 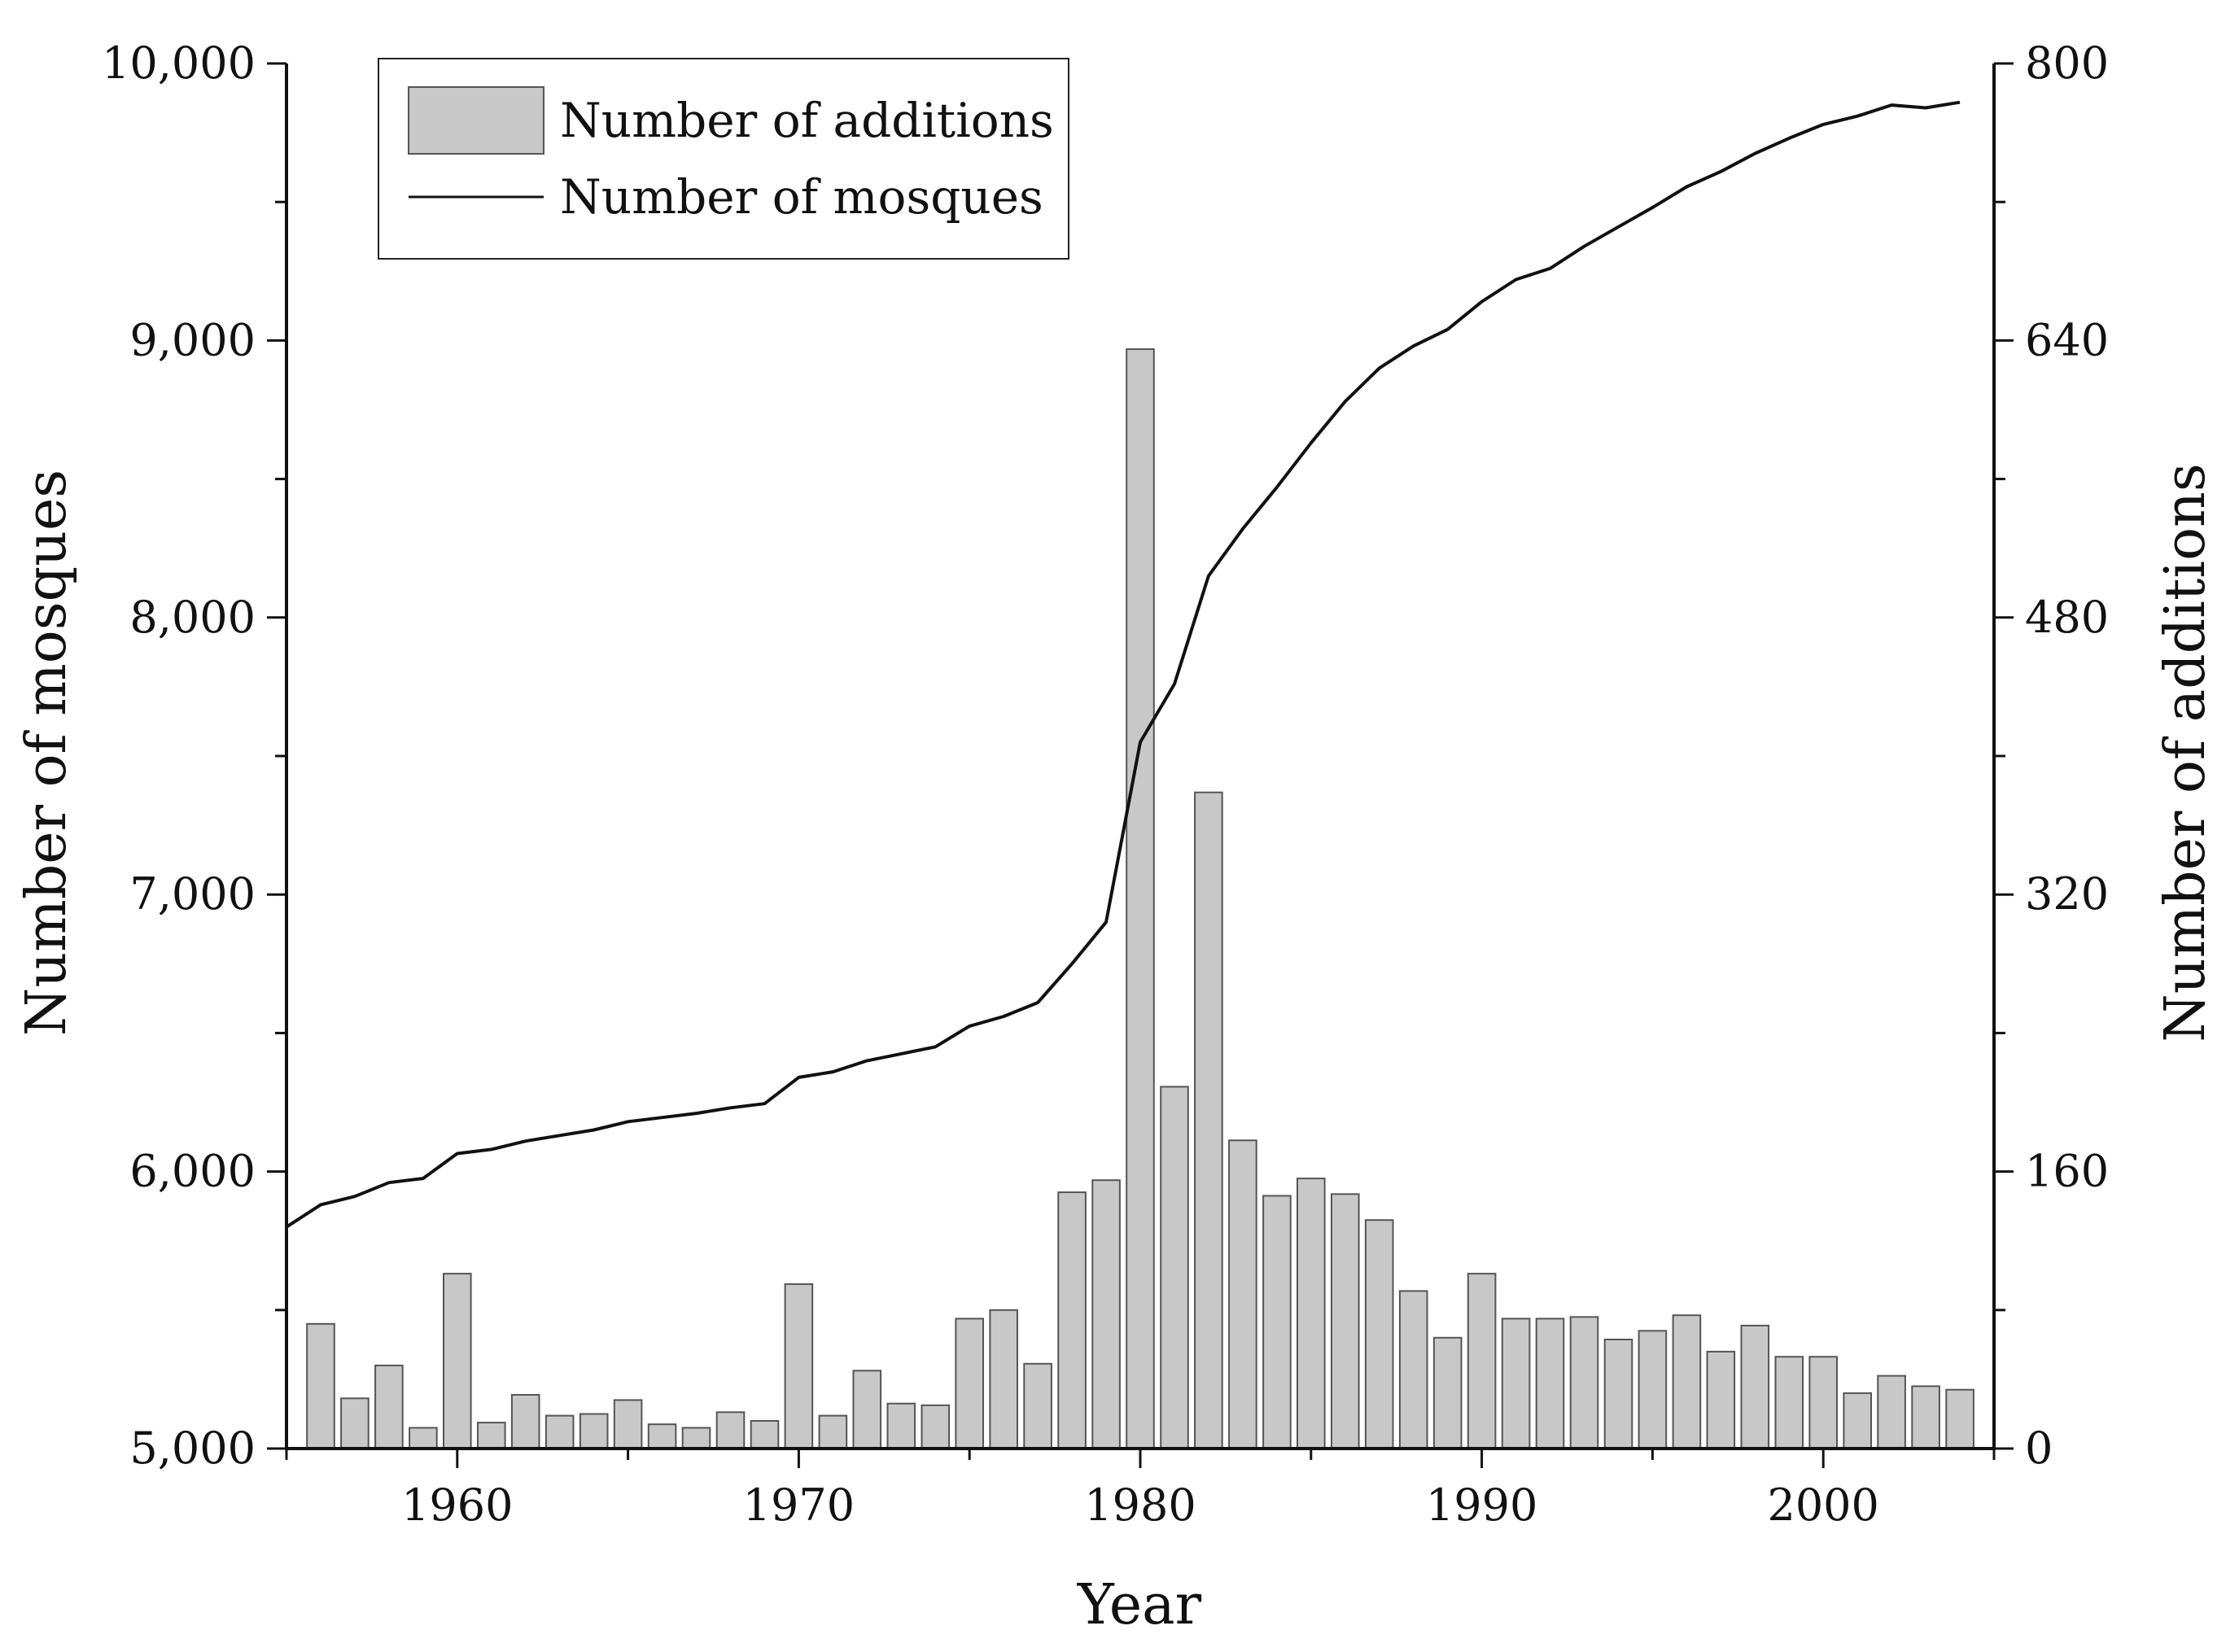 What do you see at coordinates (2039, 1448) in the screenshot?
I see `y-right-tick-label-0: 0` at bounding box center [2039, 1448].